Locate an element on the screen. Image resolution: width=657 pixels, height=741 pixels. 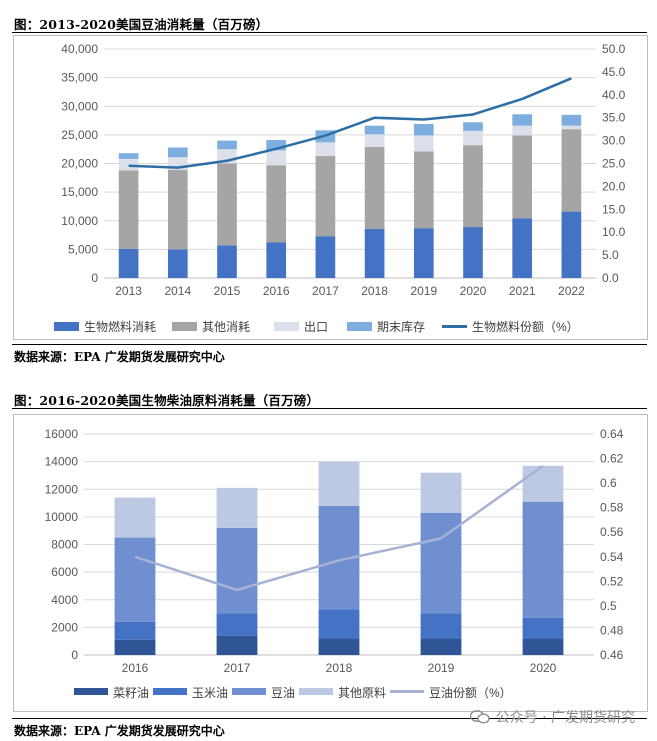
watermark-text: 公众号 · 广发期货研究 is located at coordinates (565, 718).